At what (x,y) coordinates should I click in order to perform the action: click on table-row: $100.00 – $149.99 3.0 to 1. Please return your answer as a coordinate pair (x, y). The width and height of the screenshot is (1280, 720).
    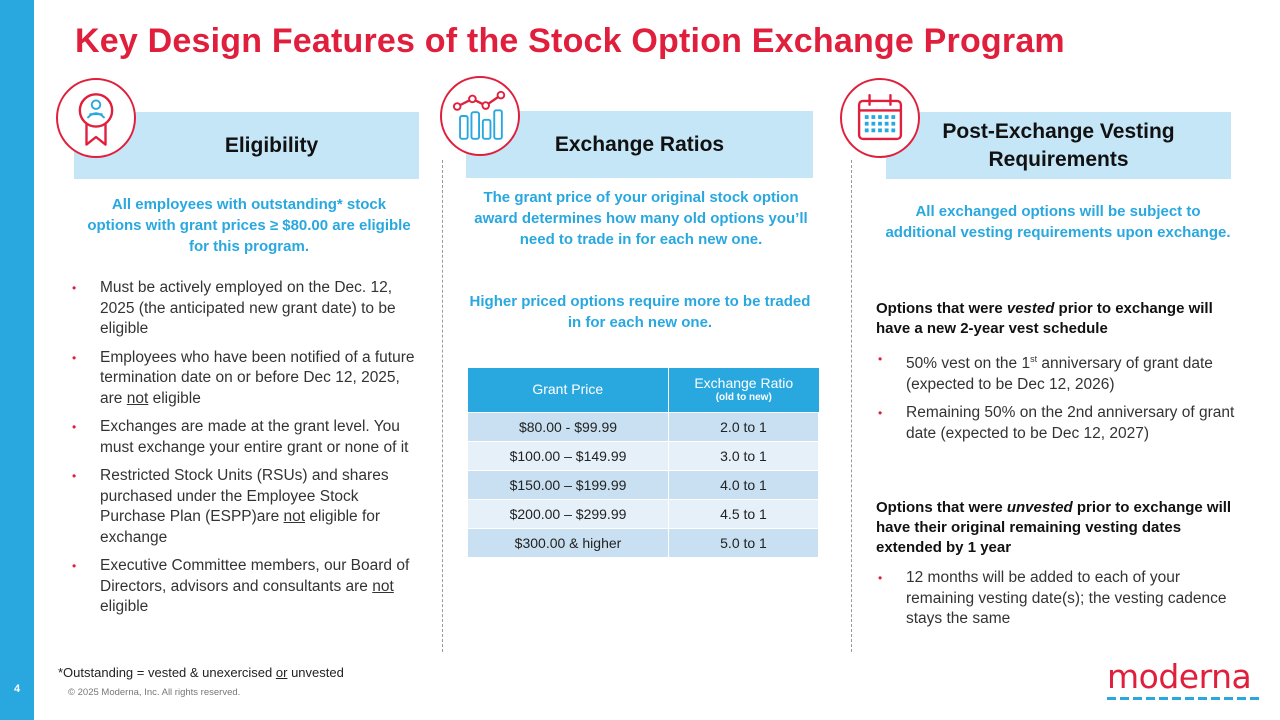
    Looking at the image, I should click on (643, 455).